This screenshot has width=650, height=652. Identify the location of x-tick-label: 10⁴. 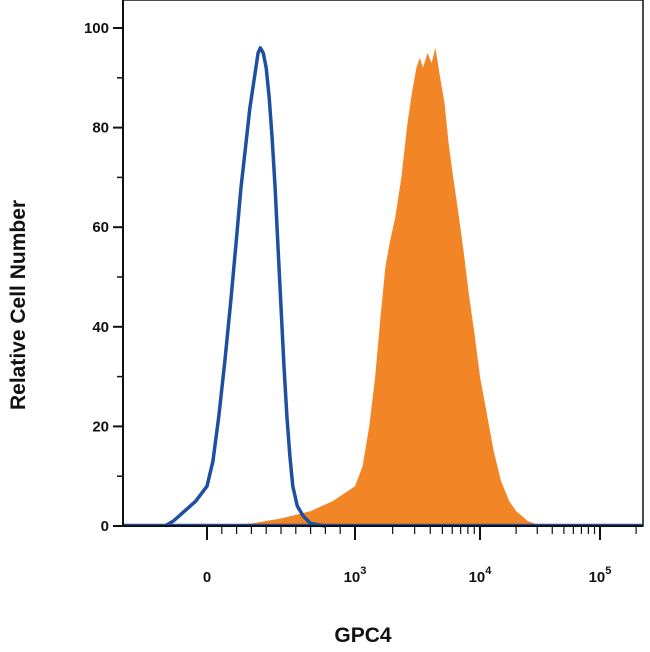
(481, 575).